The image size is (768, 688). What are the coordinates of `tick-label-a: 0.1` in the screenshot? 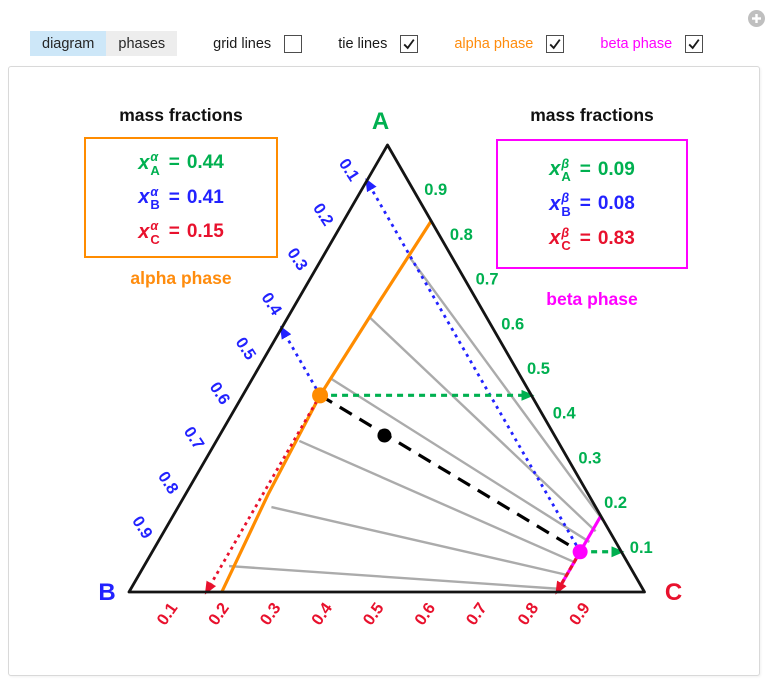 It's located at (641, 548).